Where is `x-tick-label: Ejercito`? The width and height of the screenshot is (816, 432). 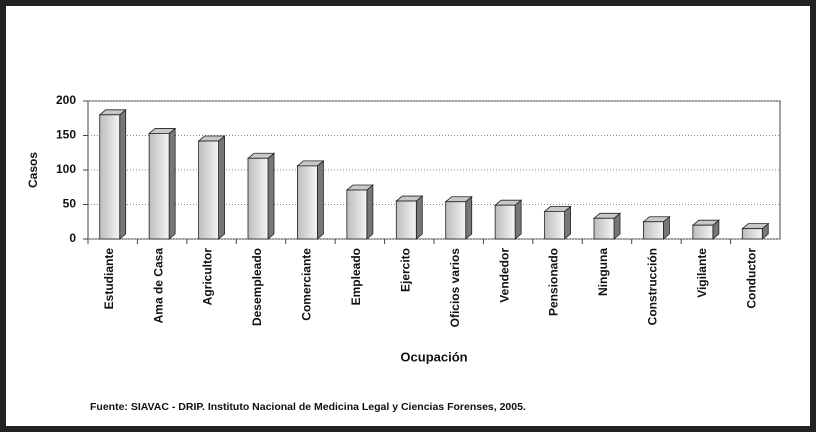 x-tick-label: Ejercito is located at coordinates (405, 270).